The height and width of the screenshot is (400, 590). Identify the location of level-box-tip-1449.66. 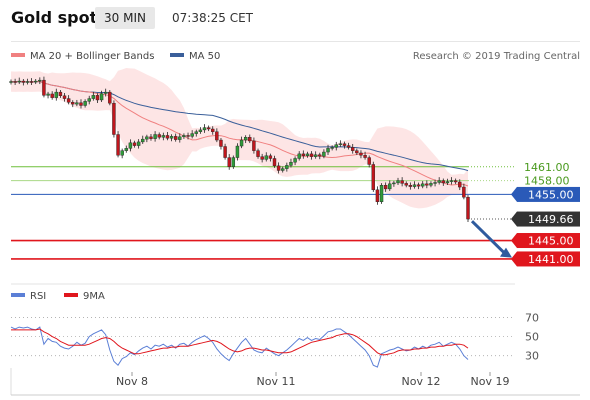
(514, 219).